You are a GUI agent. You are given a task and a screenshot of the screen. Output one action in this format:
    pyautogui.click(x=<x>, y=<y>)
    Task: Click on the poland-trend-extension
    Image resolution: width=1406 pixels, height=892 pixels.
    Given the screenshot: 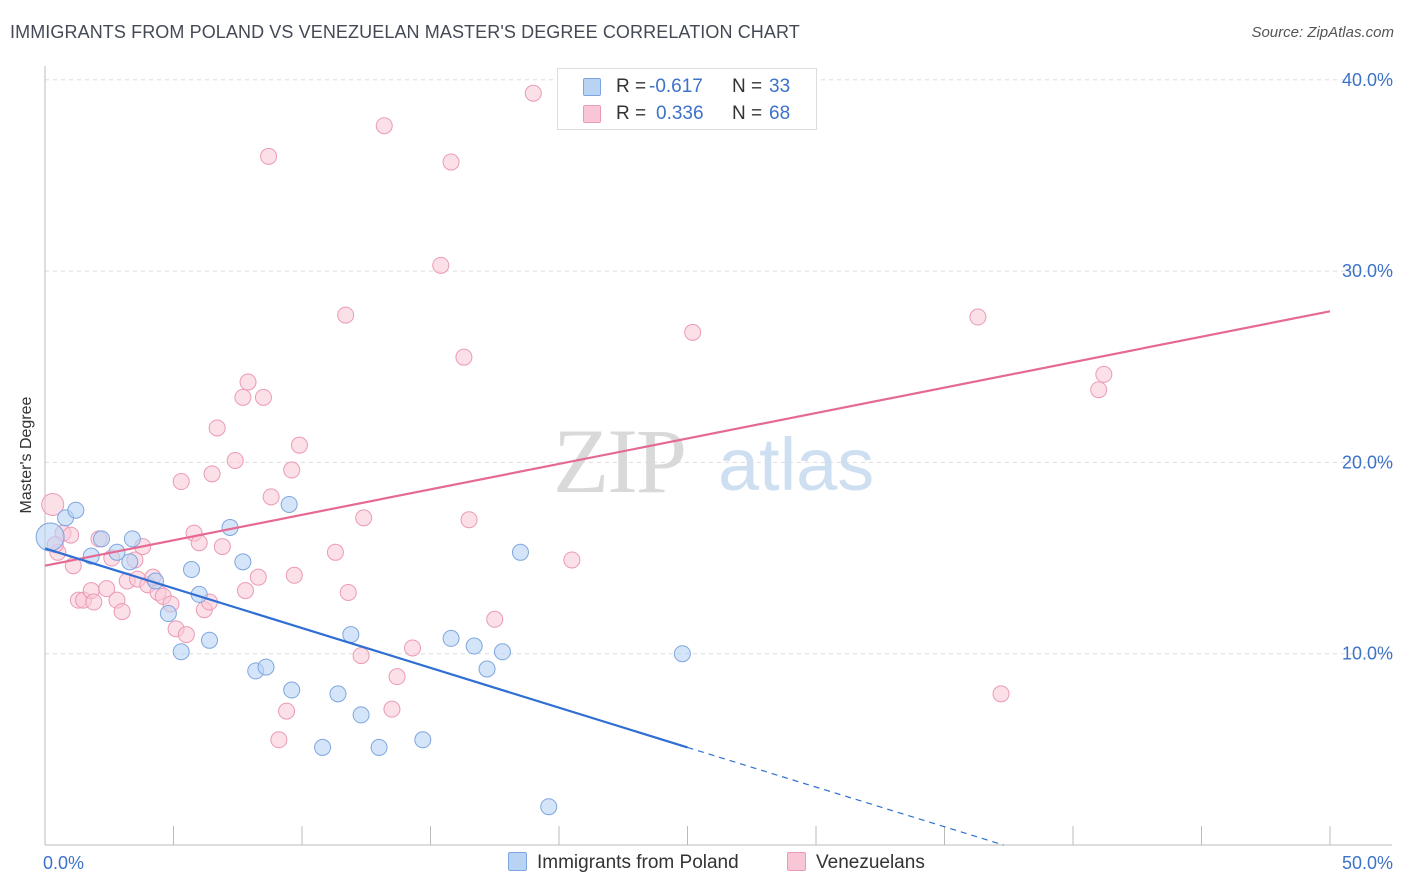 What is the action you would take?
    pyautogui.click(x=845, y=796)
    